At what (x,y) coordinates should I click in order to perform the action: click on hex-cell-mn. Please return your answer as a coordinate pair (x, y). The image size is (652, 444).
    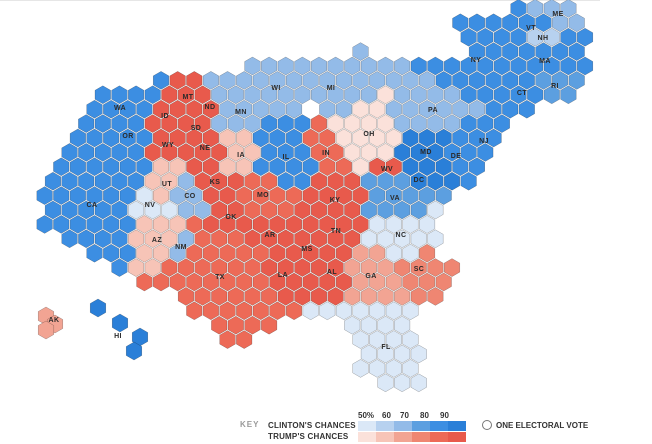
    Looking at the image, I should click on (244, 109).